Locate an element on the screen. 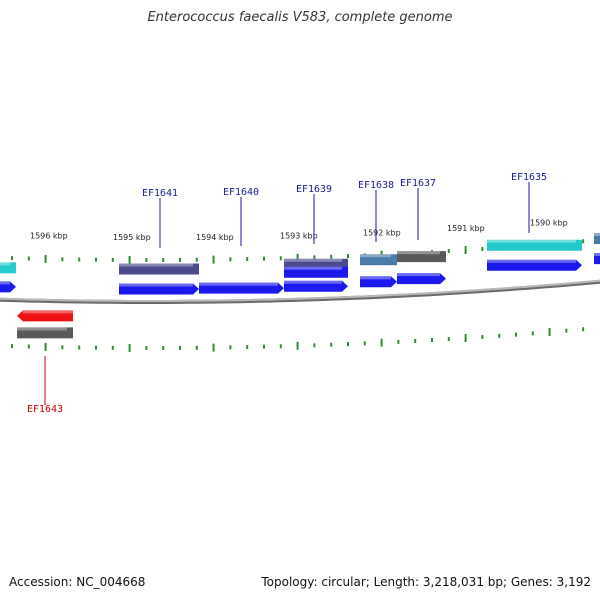 This screenshot has width=600, height=600. gene-steel-highlight is located at coordinates (375, 256).